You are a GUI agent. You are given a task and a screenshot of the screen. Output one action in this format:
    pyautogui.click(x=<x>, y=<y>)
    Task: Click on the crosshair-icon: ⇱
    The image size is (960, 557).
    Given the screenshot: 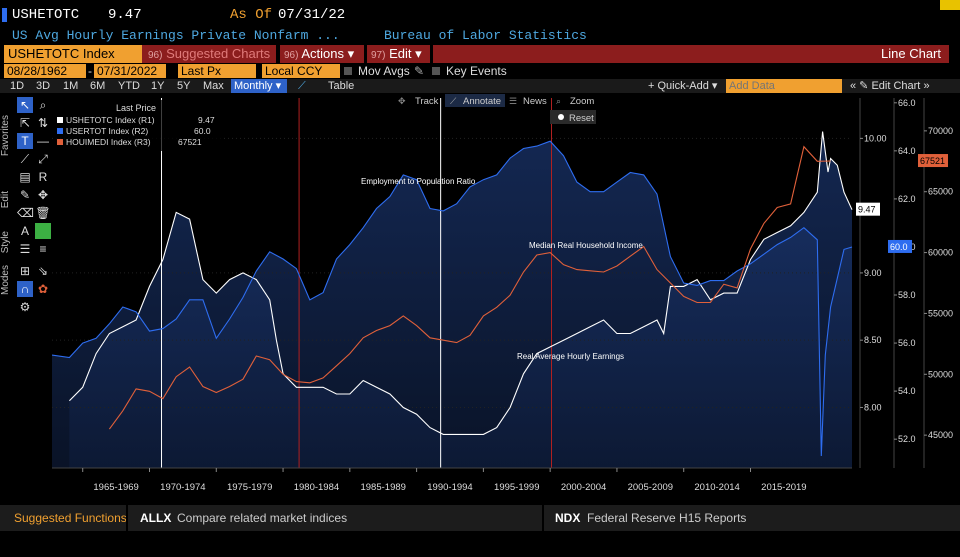 What is the action you would take?
    pyautogui.click(x=25, y=123)
    